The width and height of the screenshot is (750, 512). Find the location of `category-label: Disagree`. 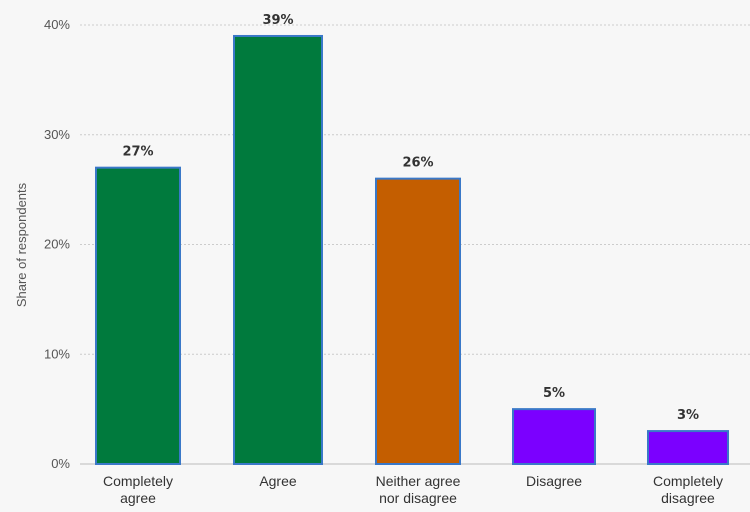

category-label: Disagree is located at coordinates (554, 481).